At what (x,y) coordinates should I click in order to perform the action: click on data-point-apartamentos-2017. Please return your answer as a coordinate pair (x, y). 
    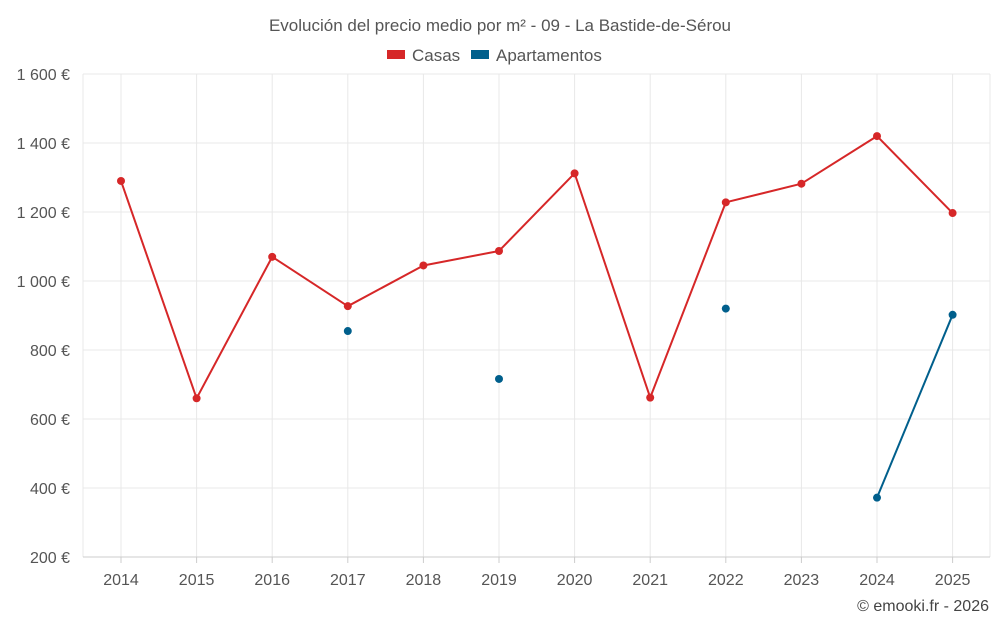
    Looking at the image, I should click on (347, 331).